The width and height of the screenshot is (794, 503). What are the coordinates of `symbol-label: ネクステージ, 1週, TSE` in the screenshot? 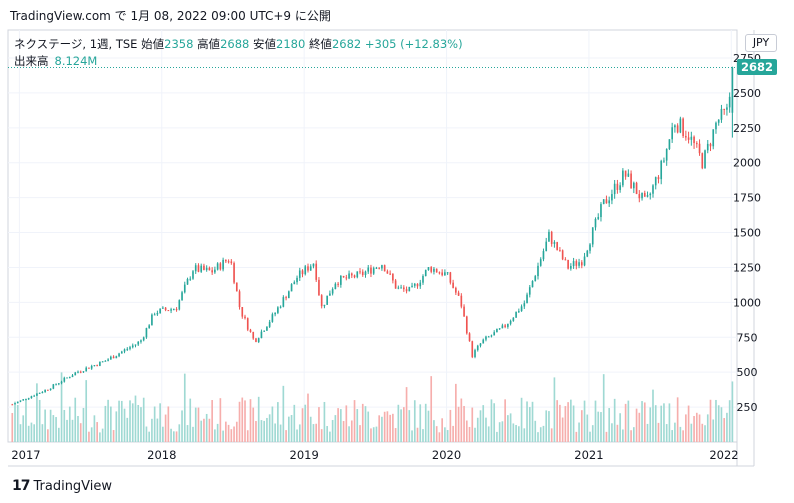 It's located at (76, 44).